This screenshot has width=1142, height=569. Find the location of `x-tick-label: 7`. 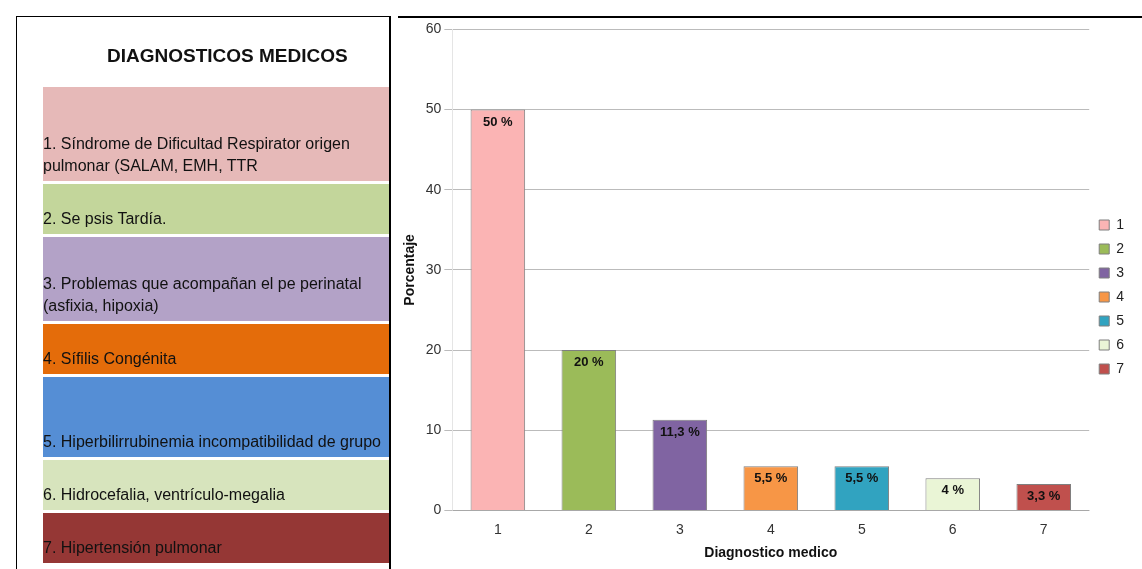

x-tick-label: 7 is located at coordinates (1043, 528).